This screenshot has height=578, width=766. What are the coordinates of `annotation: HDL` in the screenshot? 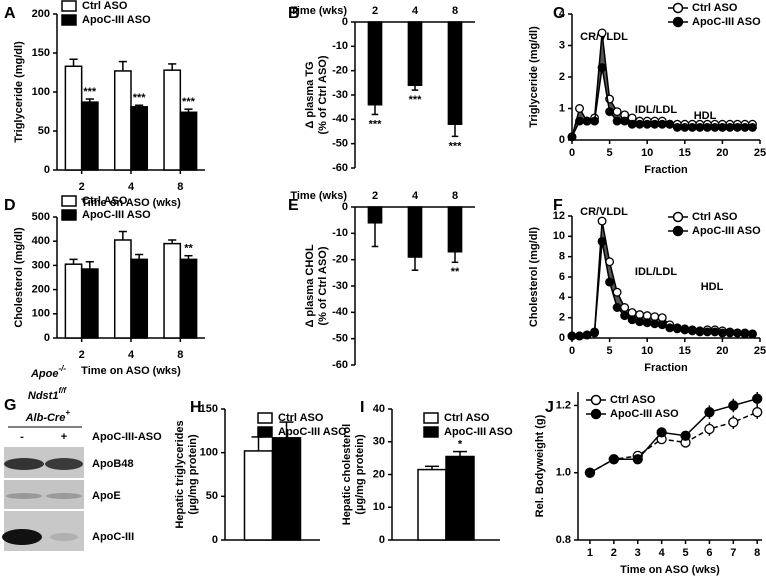 It's located at (705, 116).